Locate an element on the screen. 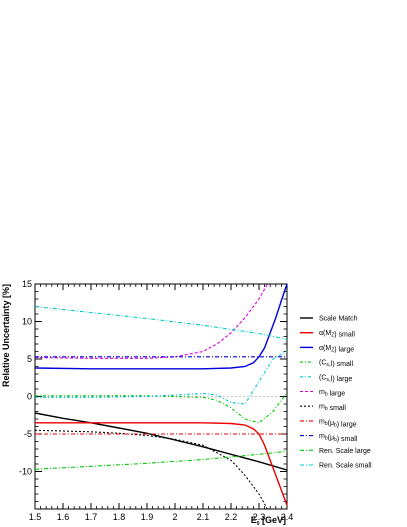 The image size is (407, 527). legend-entry-3: (Cs,l) small is located at coordinates (336, 364).